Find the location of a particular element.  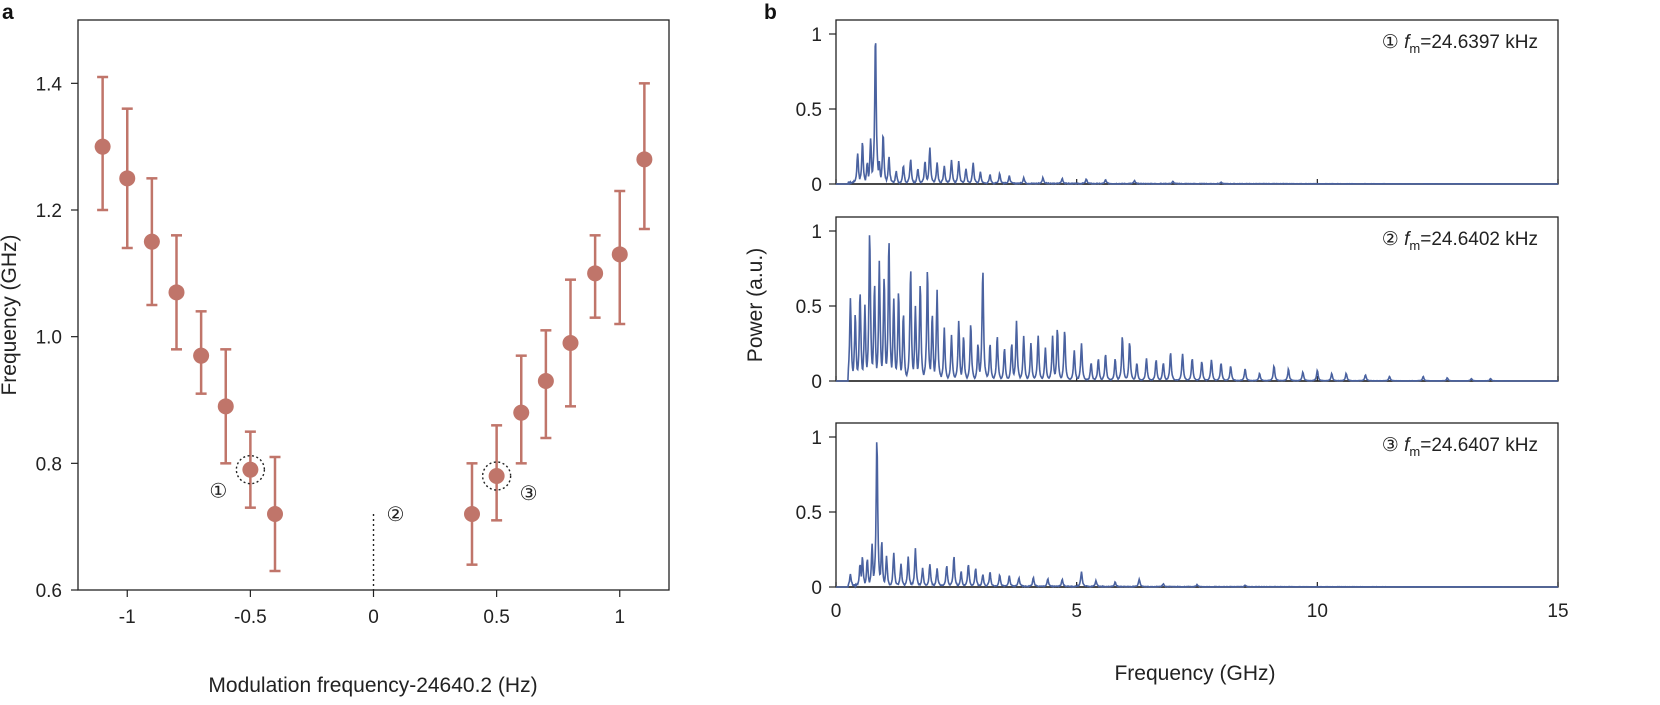

y-tick-label: 1.2 is located at coordinates (49, 211).